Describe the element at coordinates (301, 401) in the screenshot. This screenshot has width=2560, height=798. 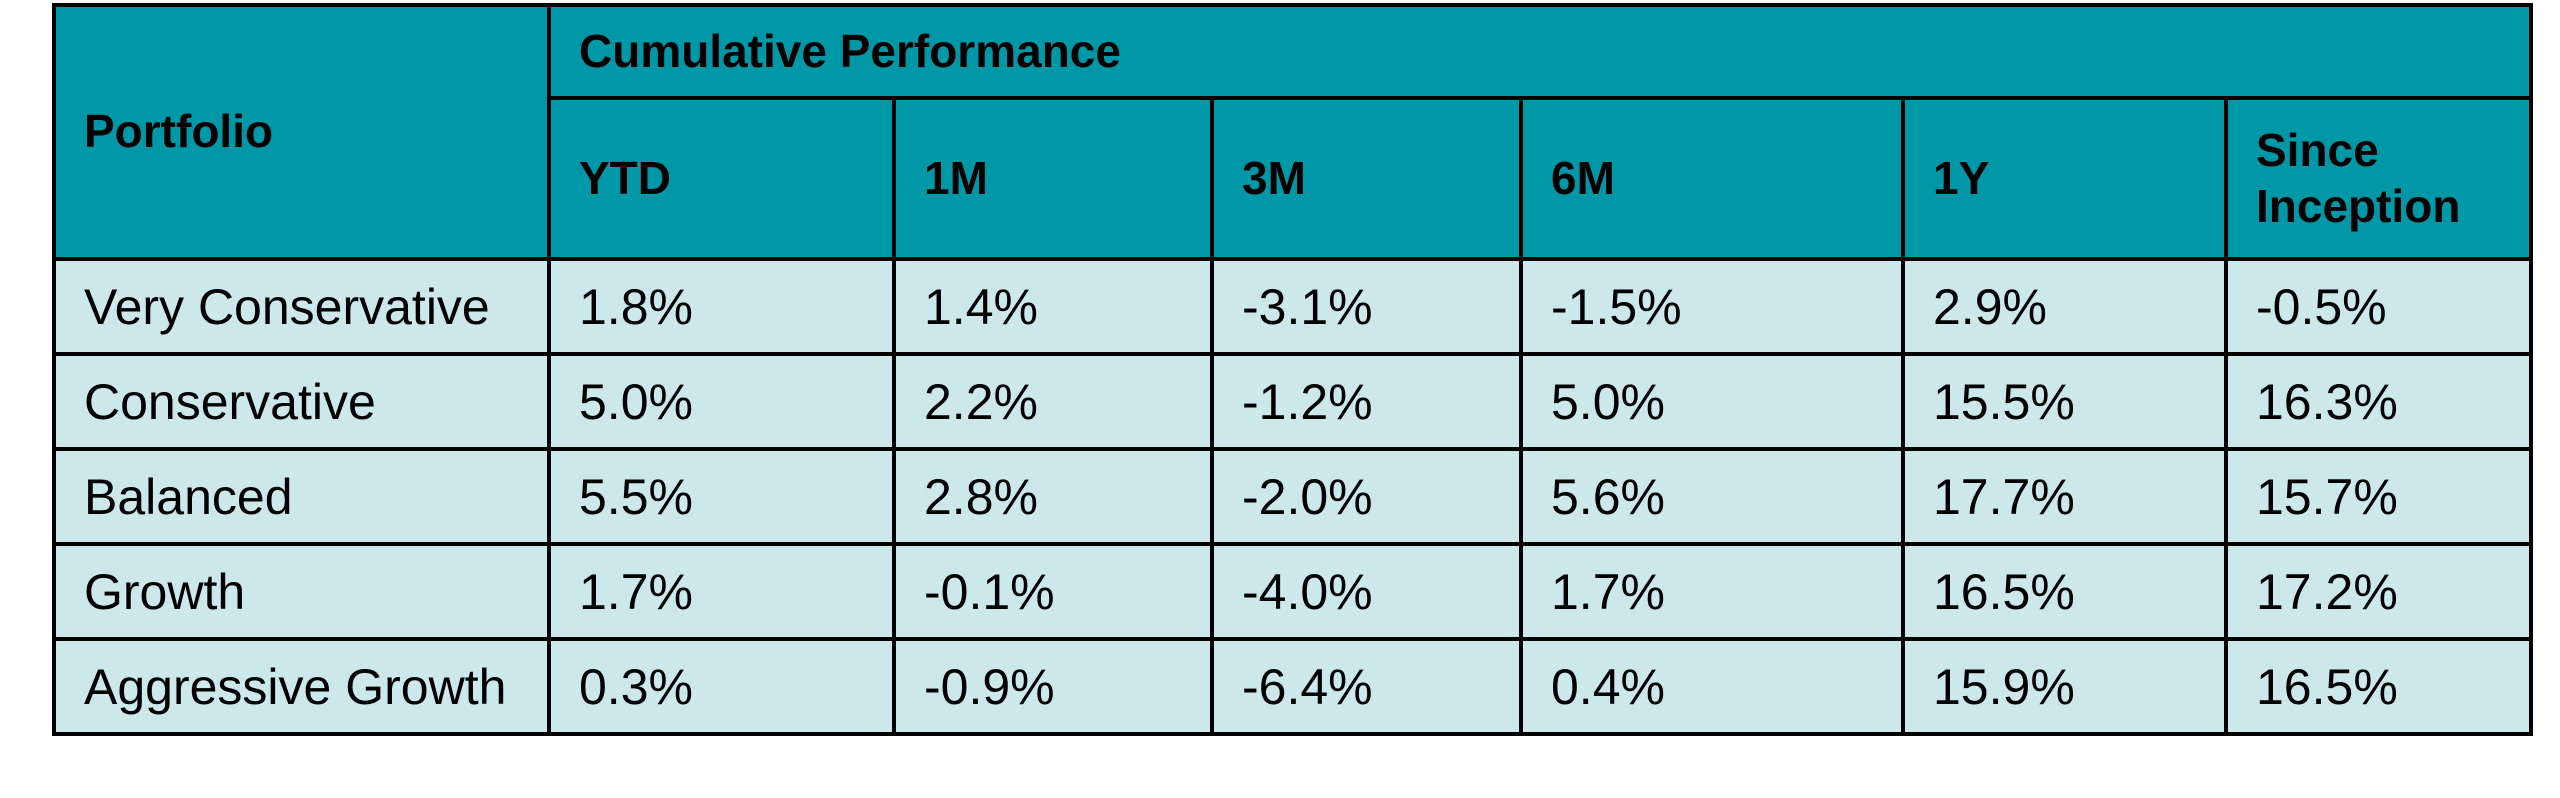
I see `row-label: Conservative` at that location.